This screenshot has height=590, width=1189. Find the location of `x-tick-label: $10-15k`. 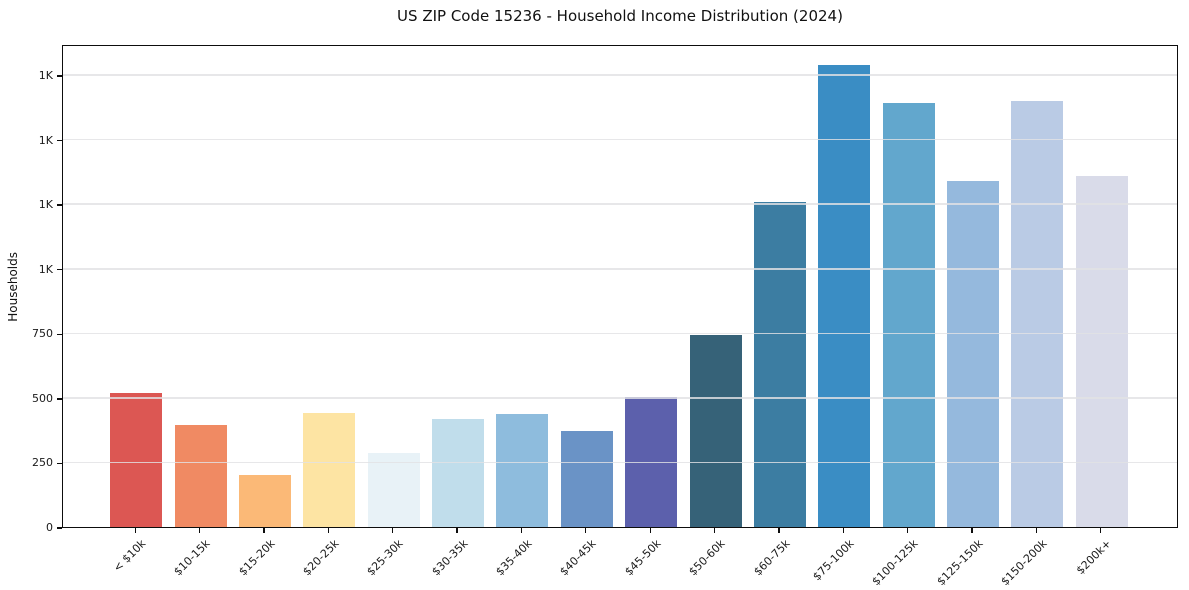

x-tick-label: $10-15k is located at coordinates (192, 558).